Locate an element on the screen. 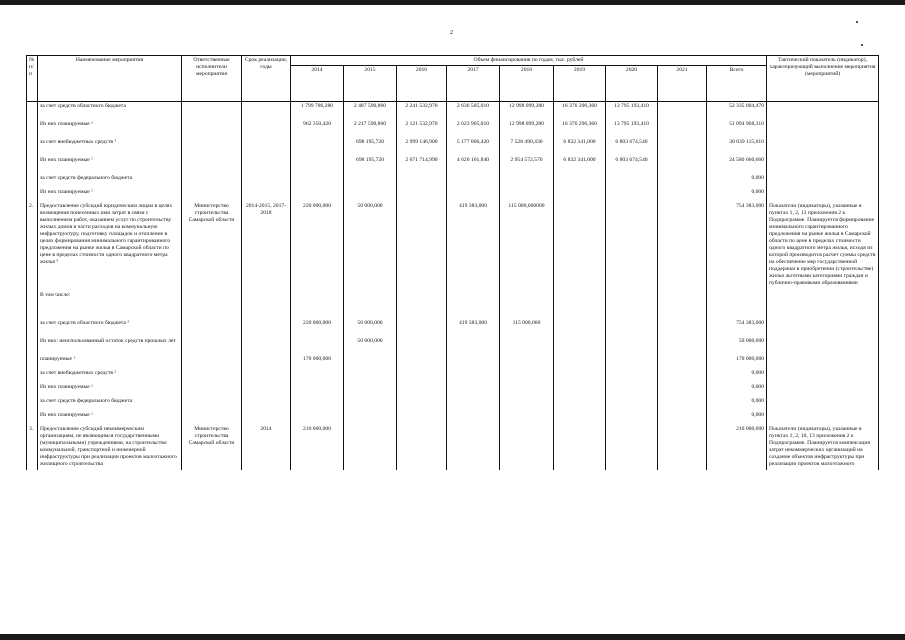 The image size is (905, 640). year-value: 210 000,000 is located at coordinates (317, 447).